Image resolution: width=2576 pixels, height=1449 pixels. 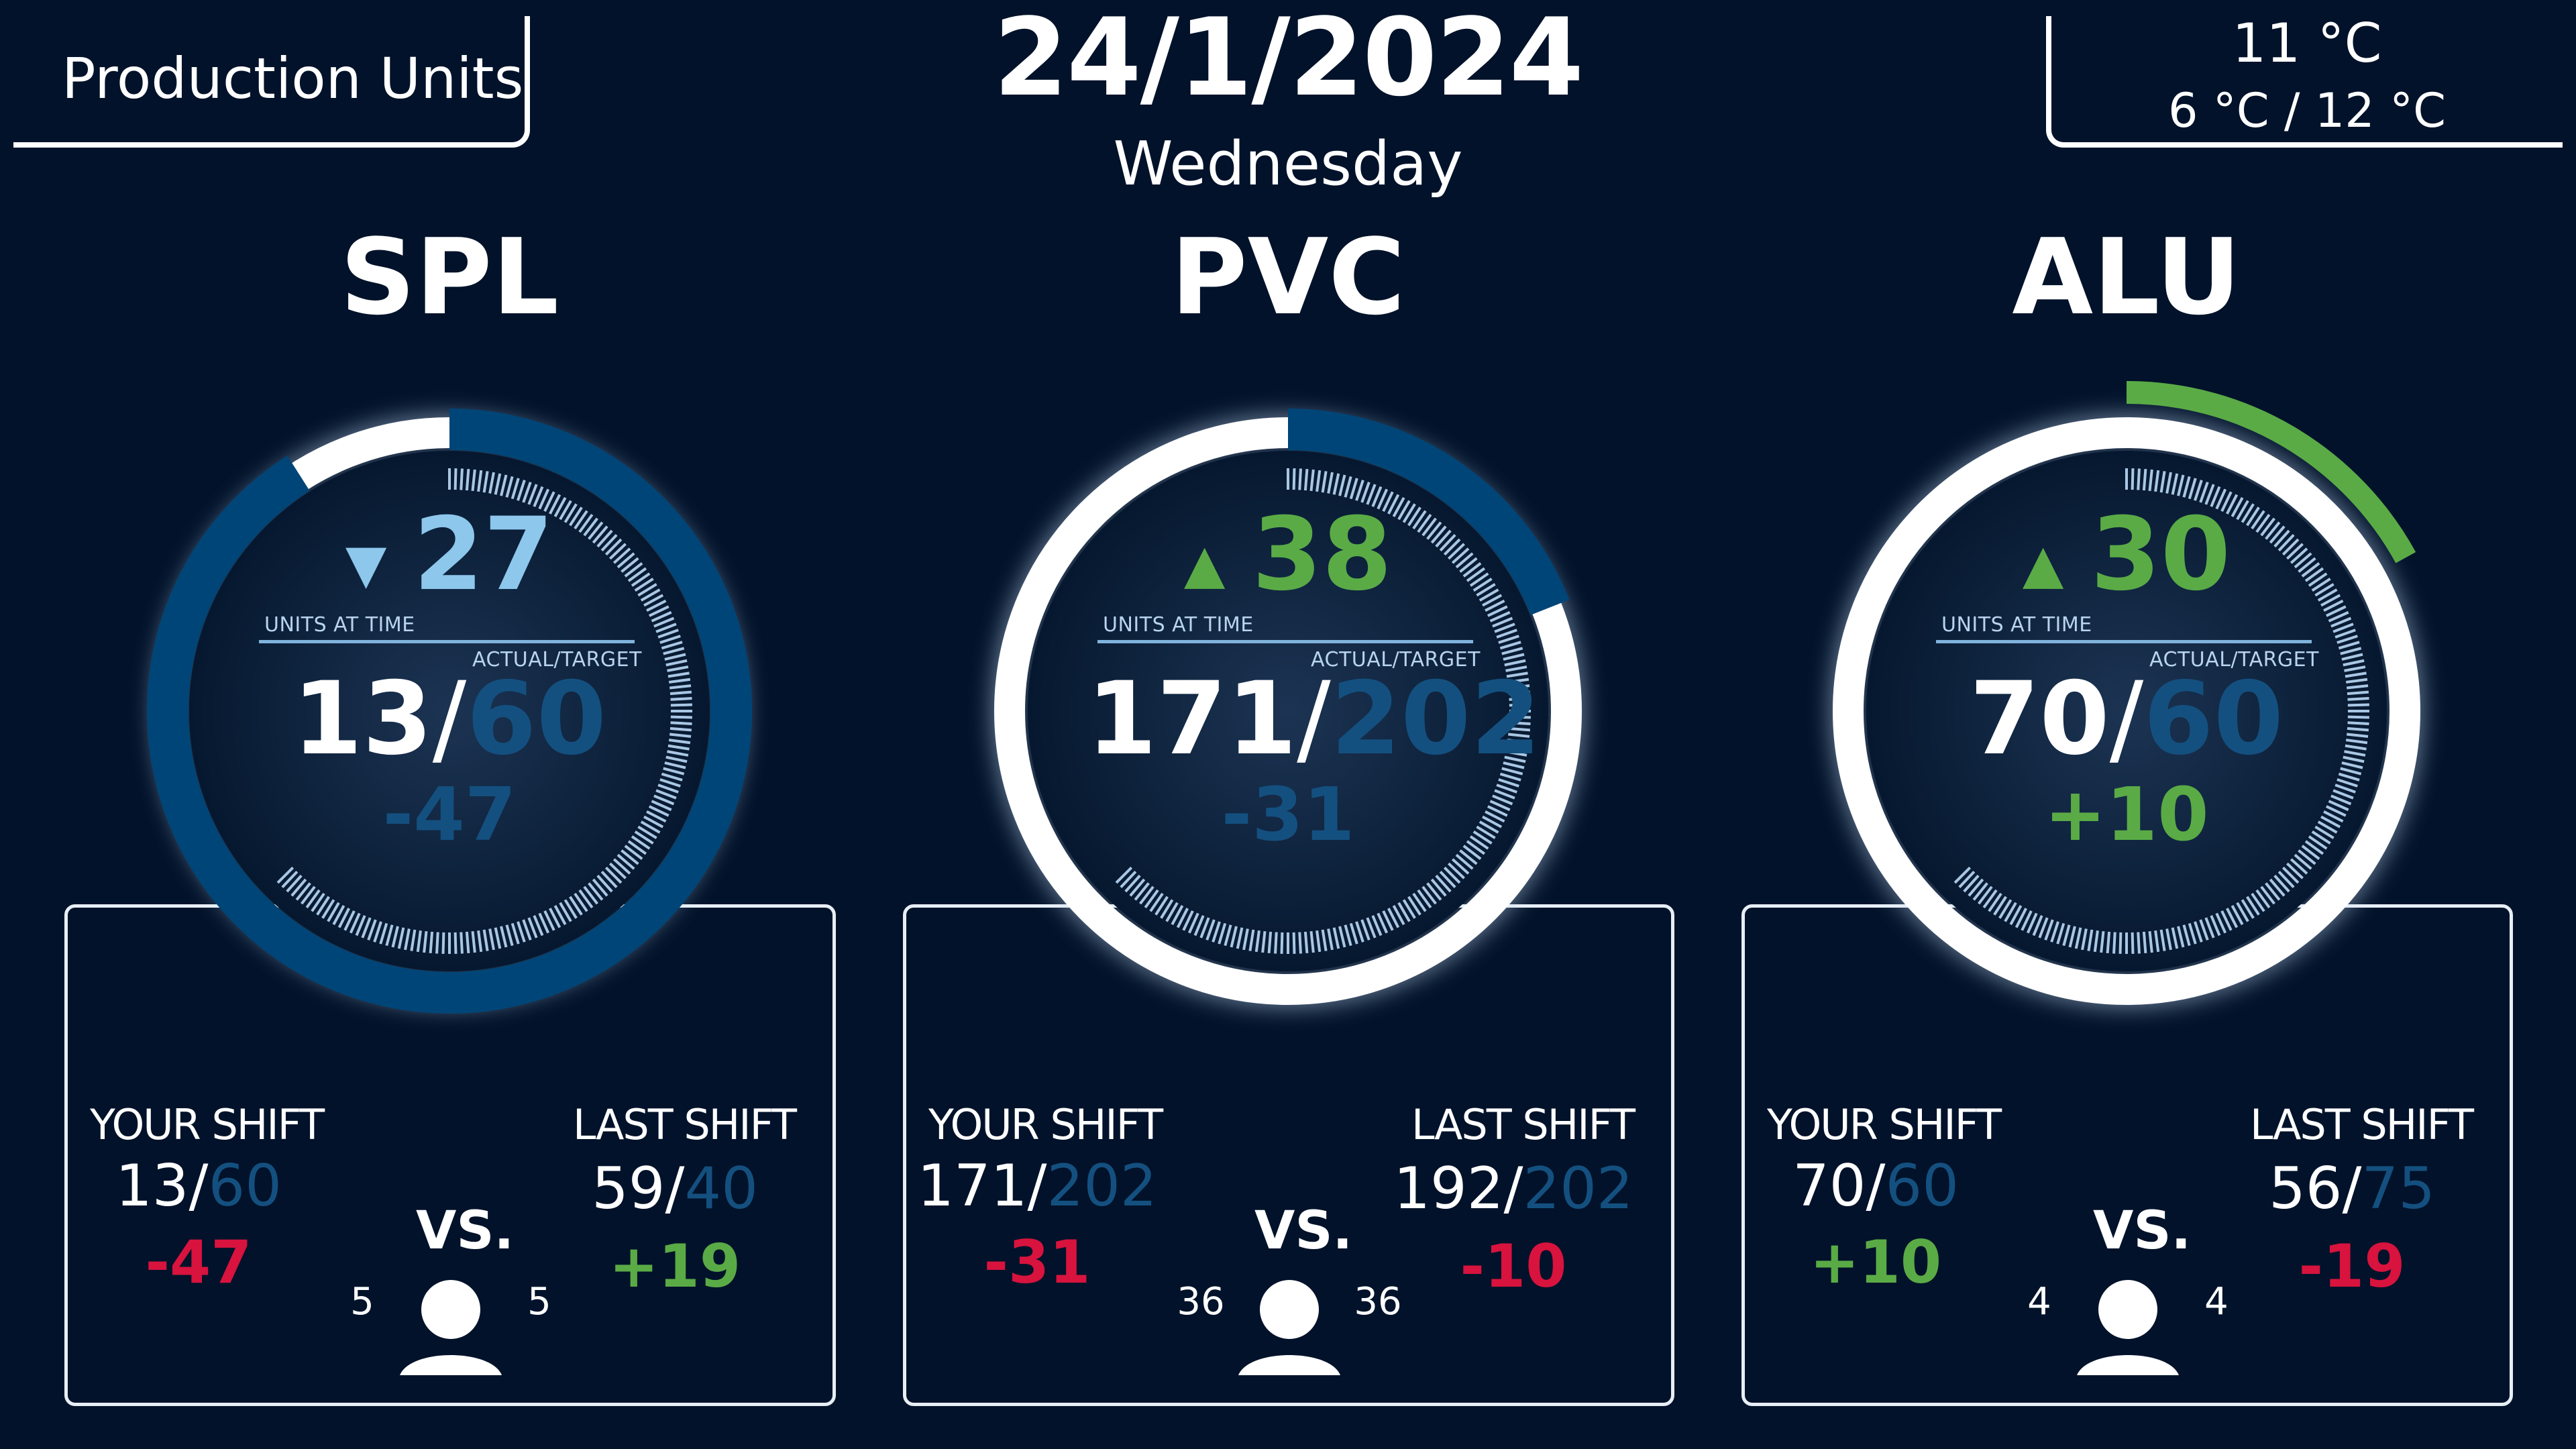 What do you see at coordinates (152, 1186) in the screenshot?
I see `your-shift-actual: 13` at bounding box center [152, 1186].